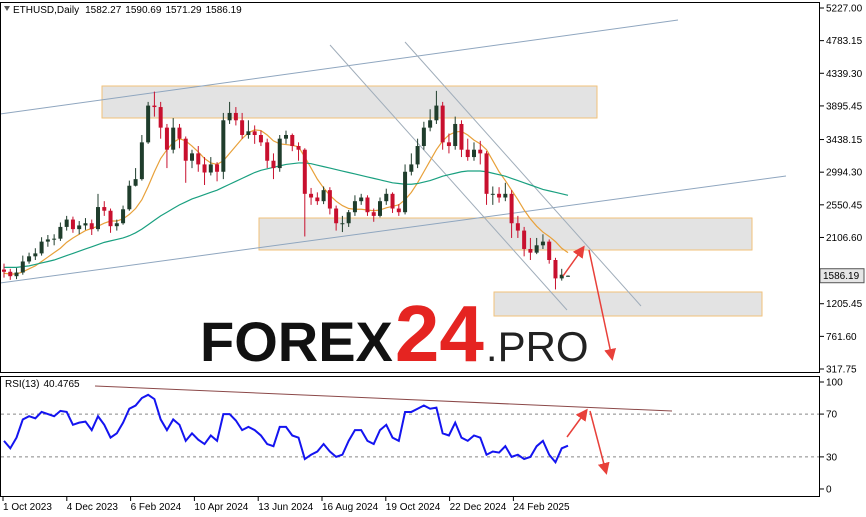  I want to click on price-label: 1586.19, so click(841, 276).